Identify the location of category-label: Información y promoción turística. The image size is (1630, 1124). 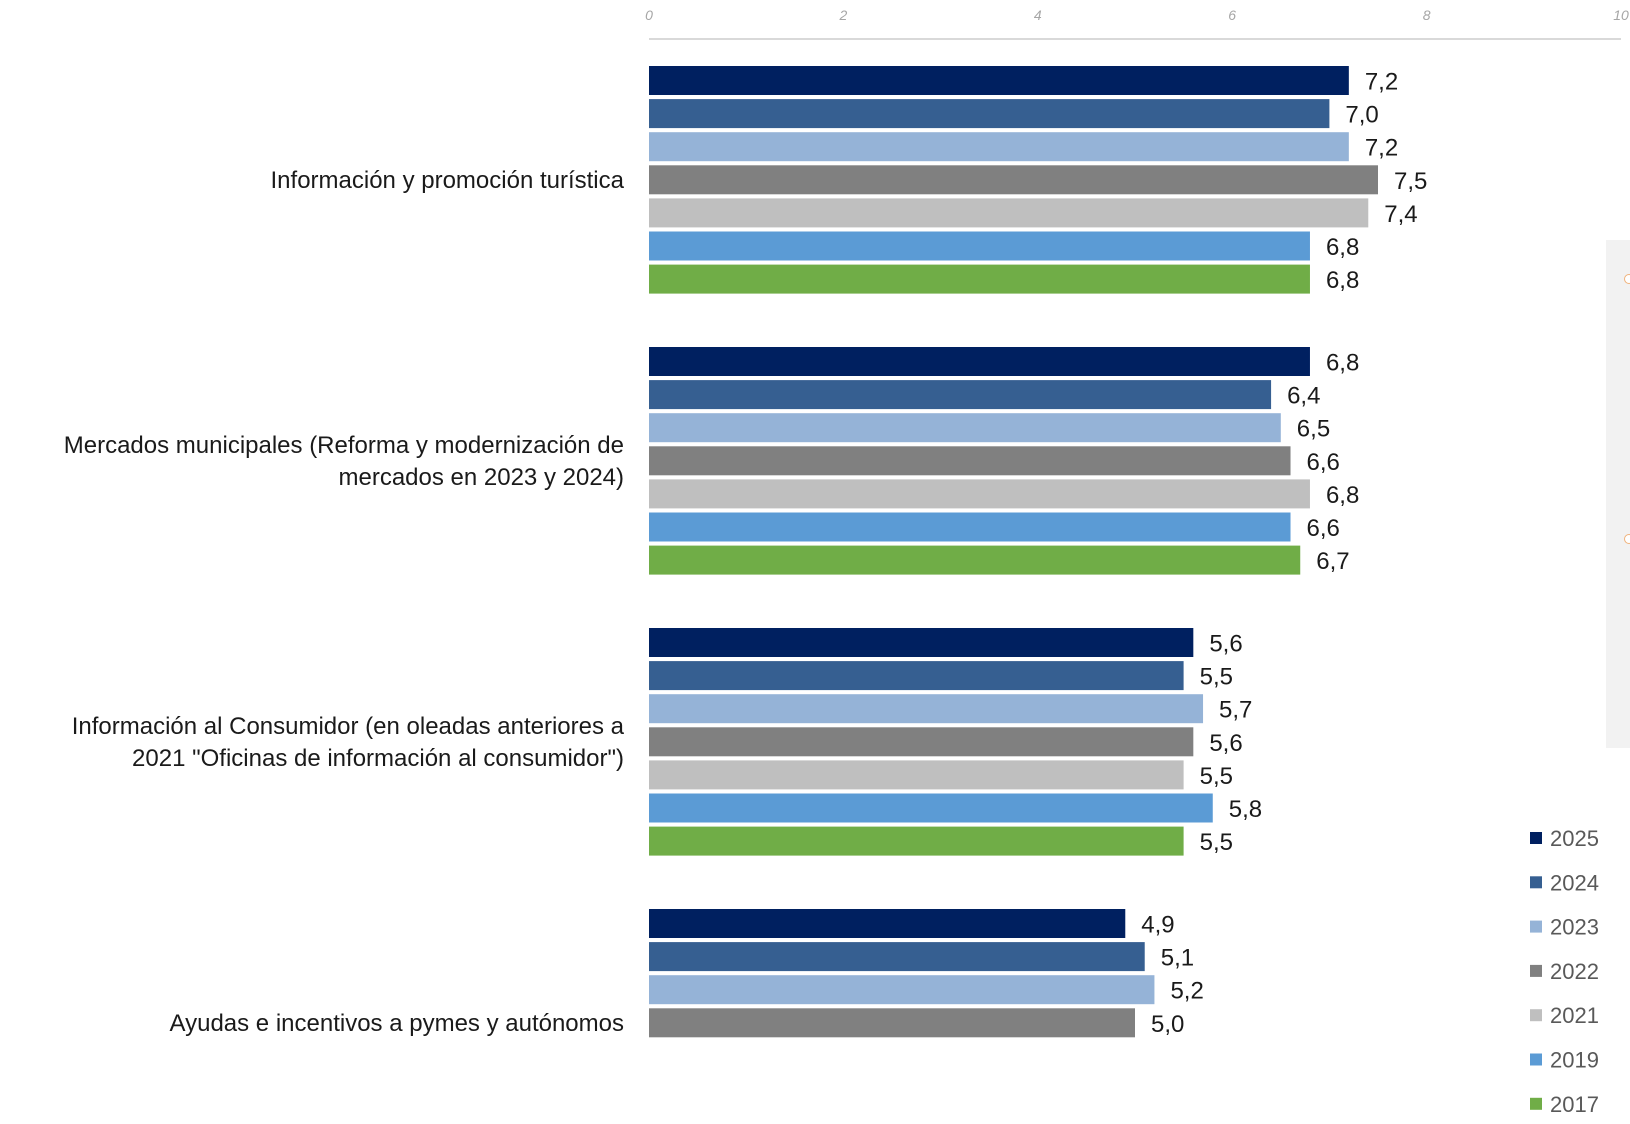
(448, 180).